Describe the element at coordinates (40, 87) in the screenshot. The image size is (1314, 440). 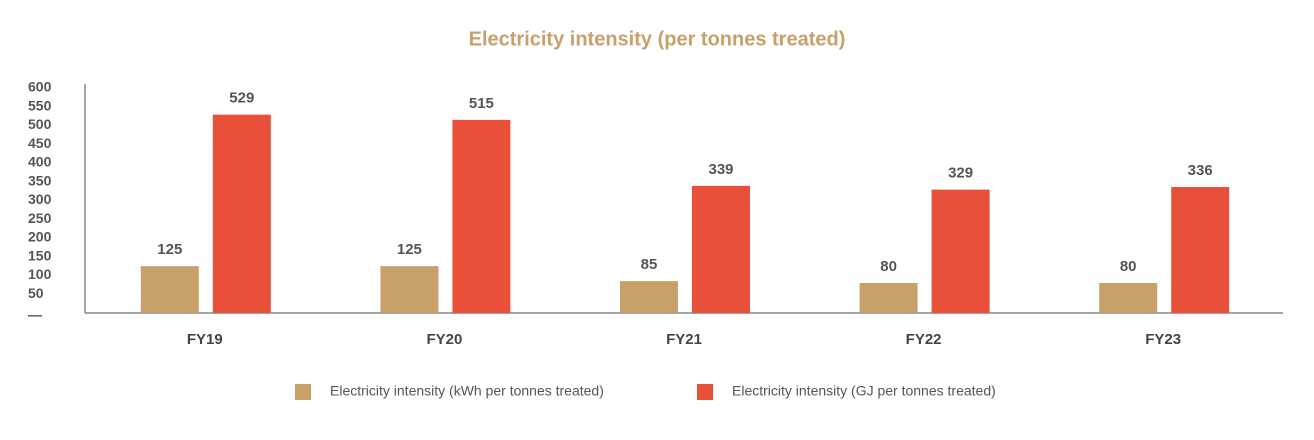
I see `y-tick-label: 600` at that location.